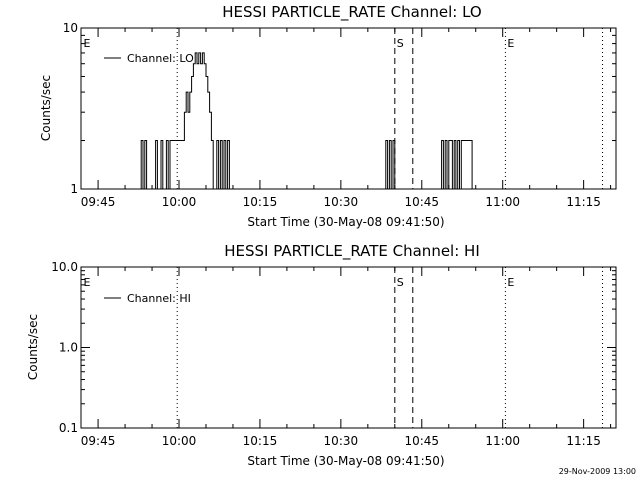 Image resolution: width=640 pixels, height=480 pixels. Describe the element at coordinates (179, 202) in the screenshot. I see `xtick-label-lo-1: 10:00` at that location.